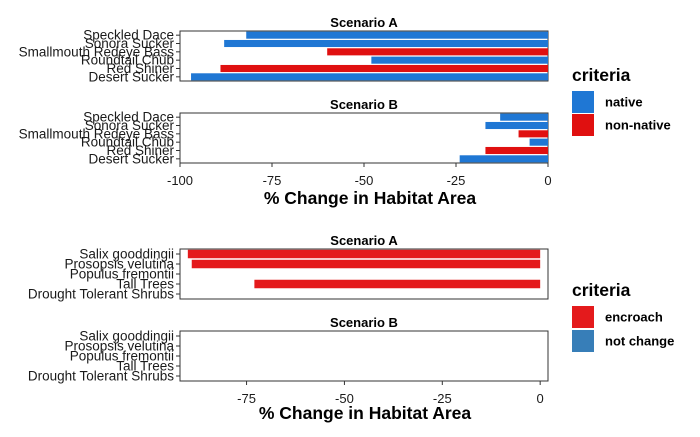 The width and height of the screenshot is (700, 437). What do you see at coordinates (634, 317) in the screenshot?
I see `legend-label: encroach` at bounding box center [634, 317].